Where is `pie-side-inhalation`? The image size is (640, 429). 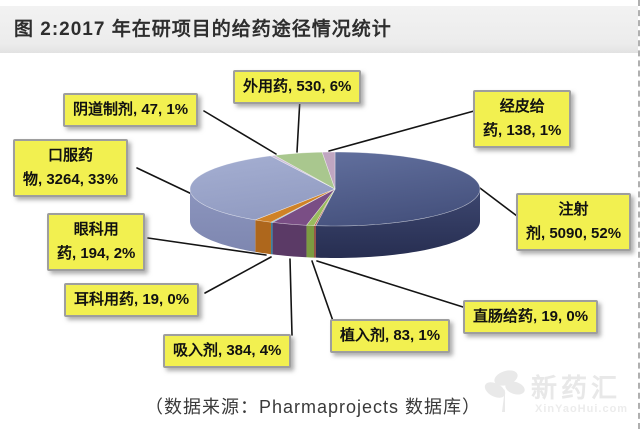
pie-side-inhalation is located at coordinates (289, 240).